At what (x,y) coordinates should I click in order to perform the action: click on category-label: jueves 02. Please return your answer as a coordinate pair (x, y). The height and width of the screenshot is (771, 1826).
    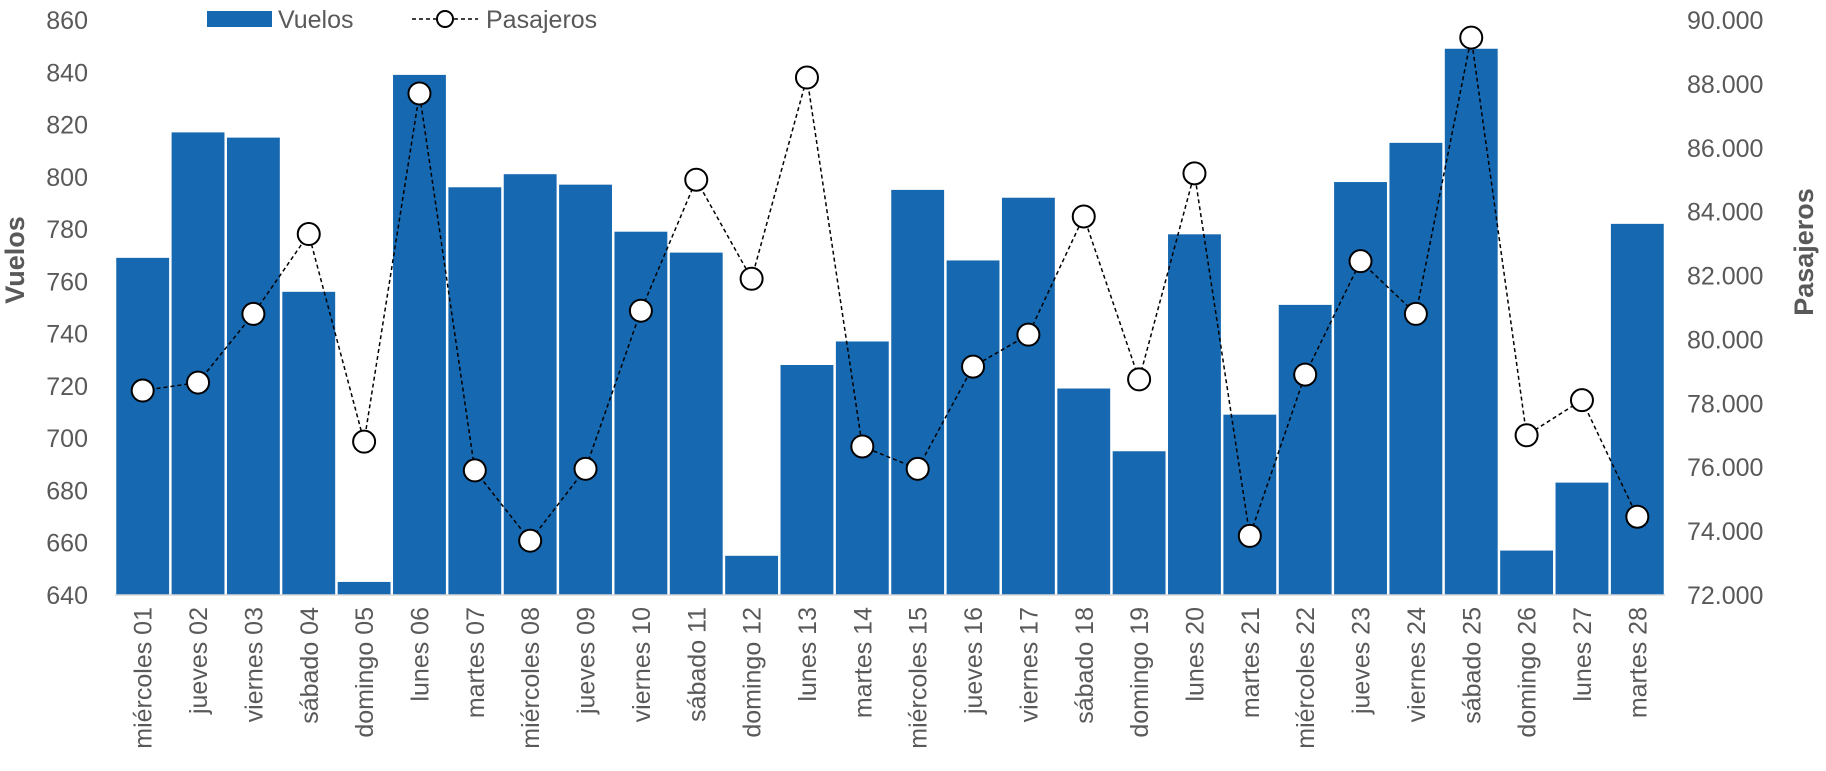
    Looking at the image, I should click on (199, 661).